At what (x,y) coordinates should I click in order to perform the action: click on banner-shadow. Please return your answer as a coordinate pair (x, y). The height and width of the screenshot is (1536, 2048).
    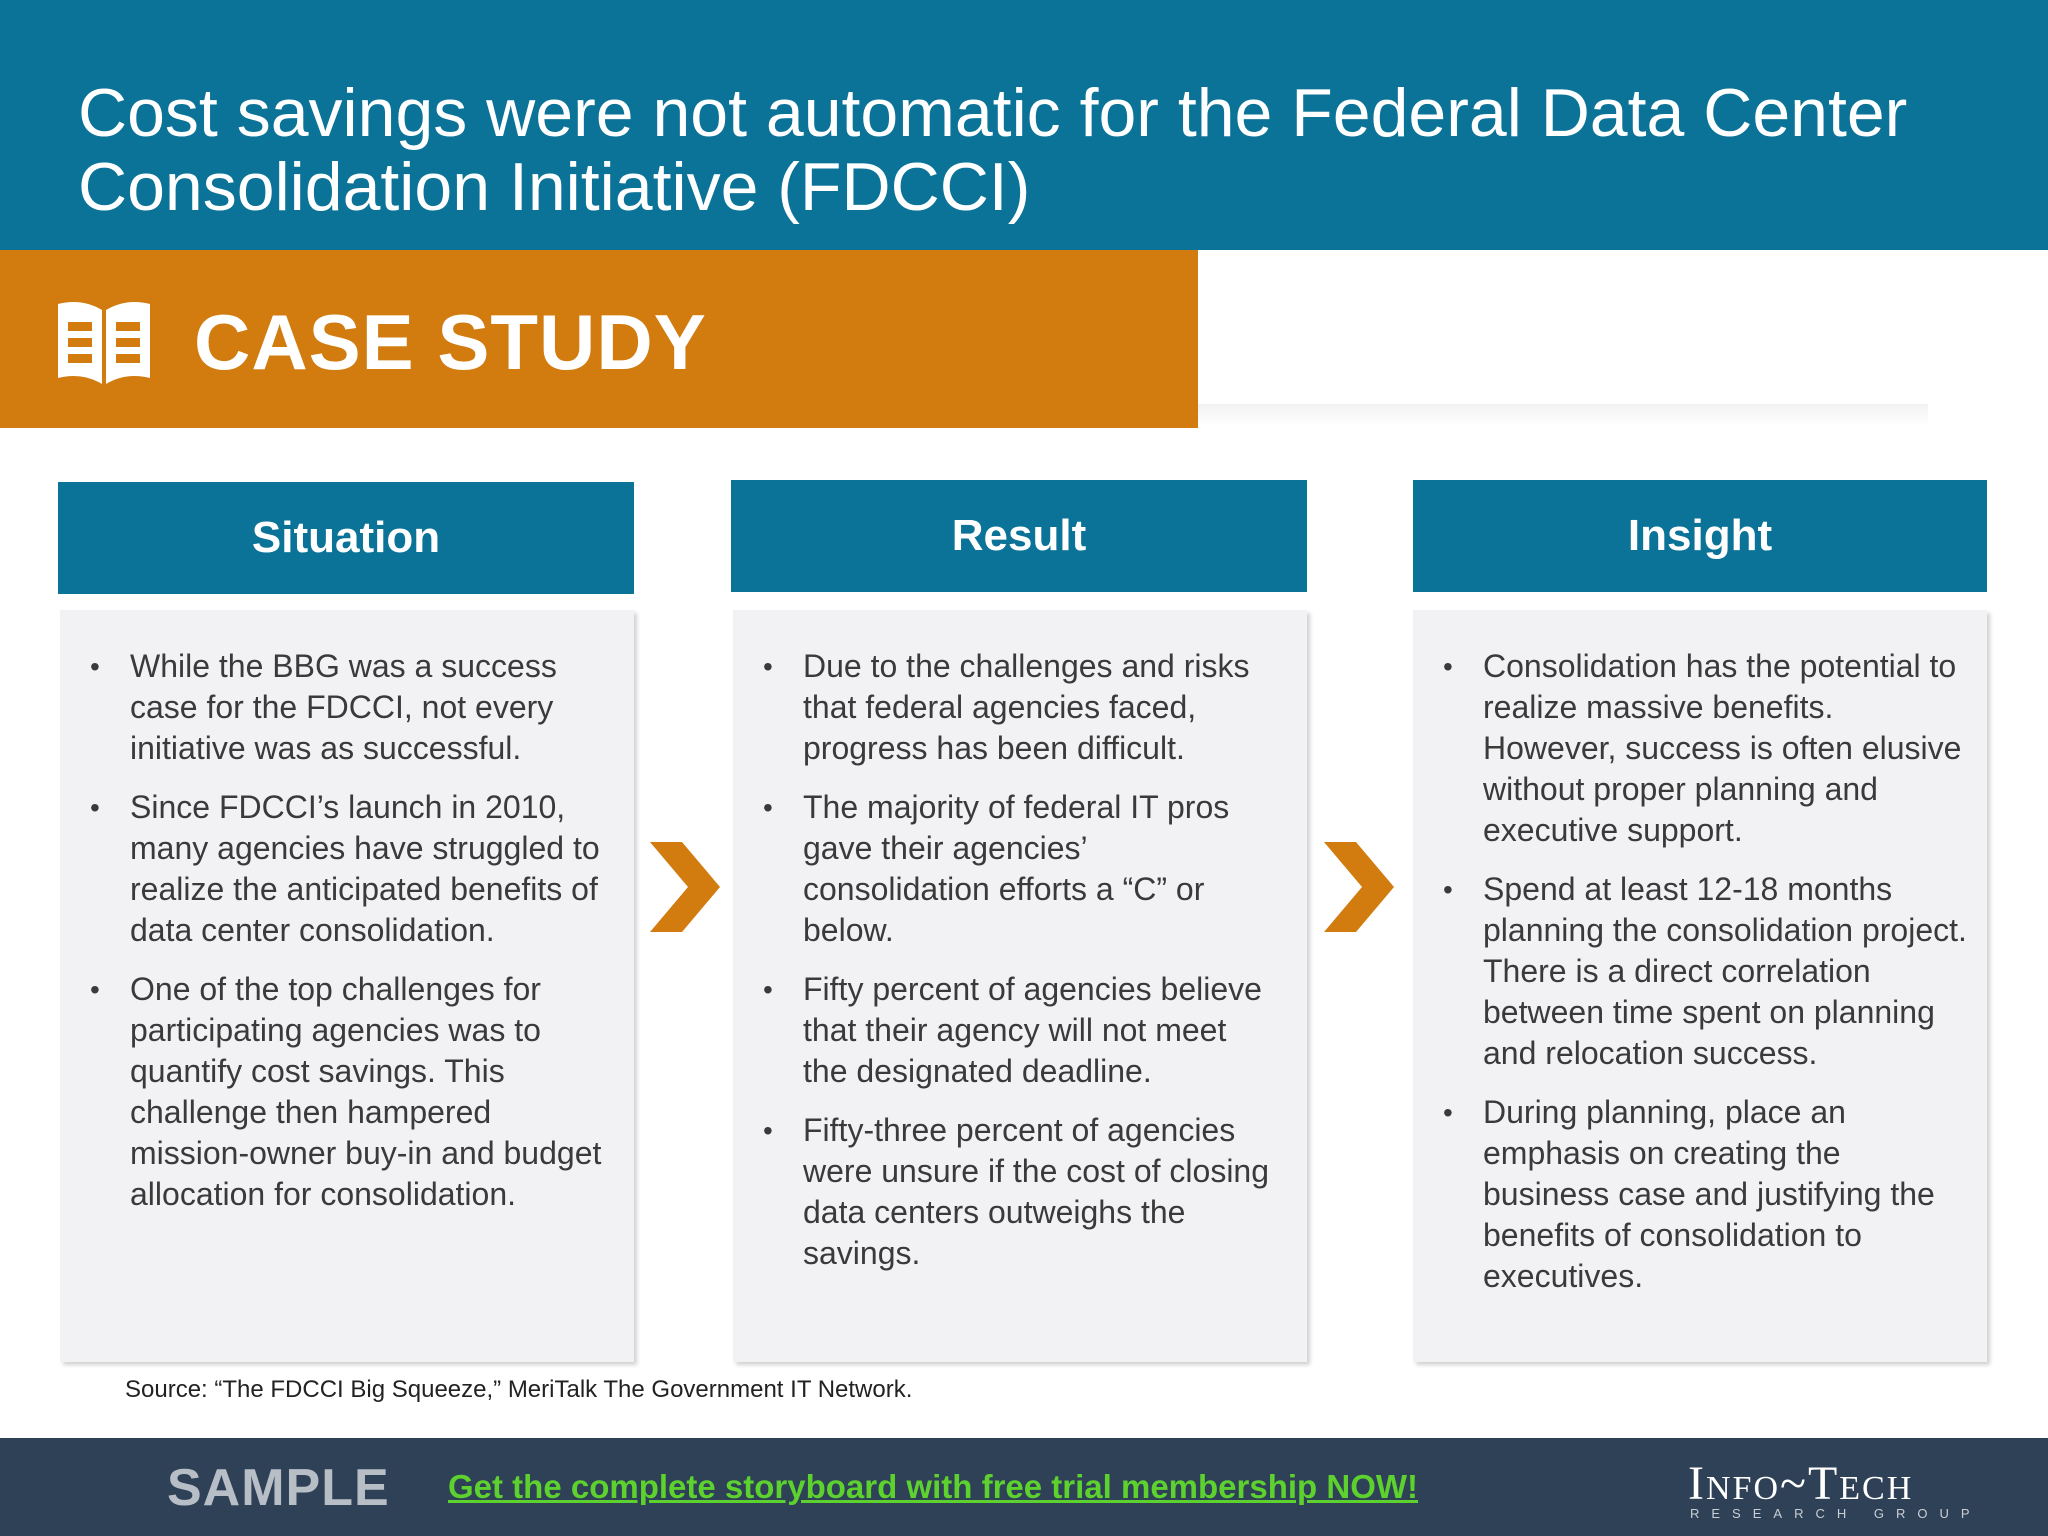
    Looking at the image, I should click on (1563, 415).